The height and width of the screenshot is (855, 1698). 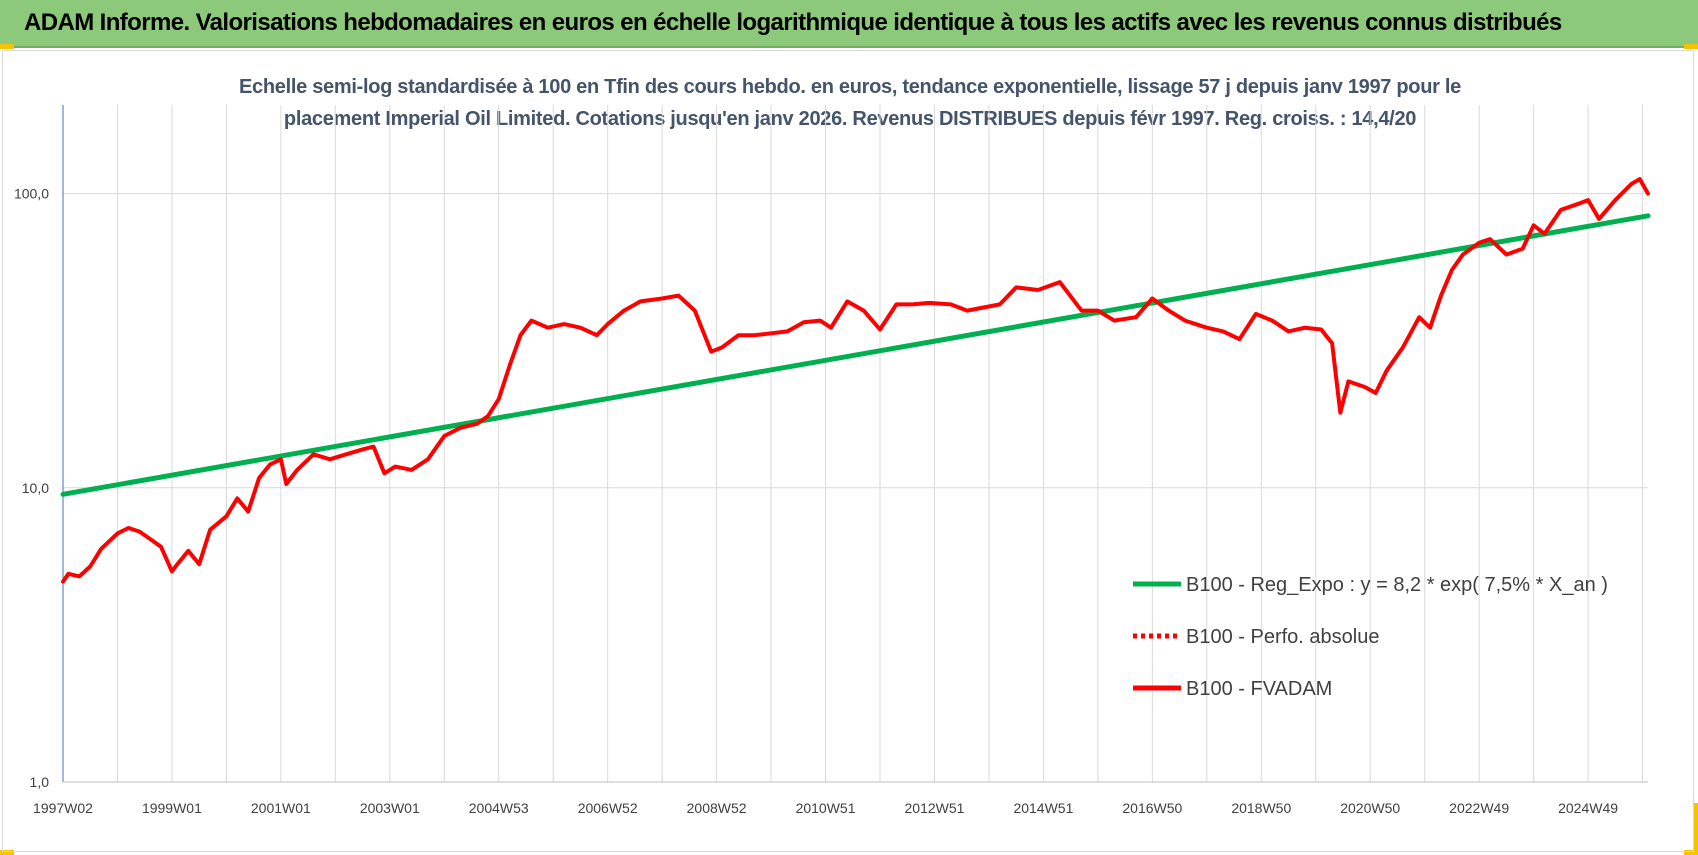 I want to click on x-tick-label: 2003W01, so click(x=390, y=808).